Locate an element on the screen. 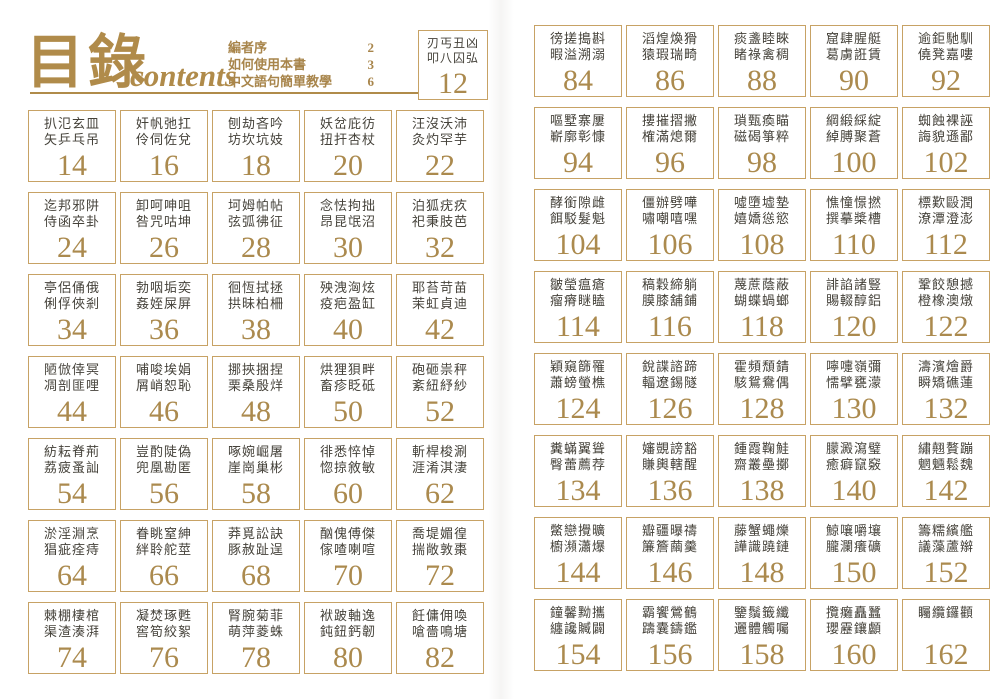 This screenshot has width=1000, height=699. entry-characters: 酵銜隙雌 餌駁髮魁 is located at coordinates (577, 210).